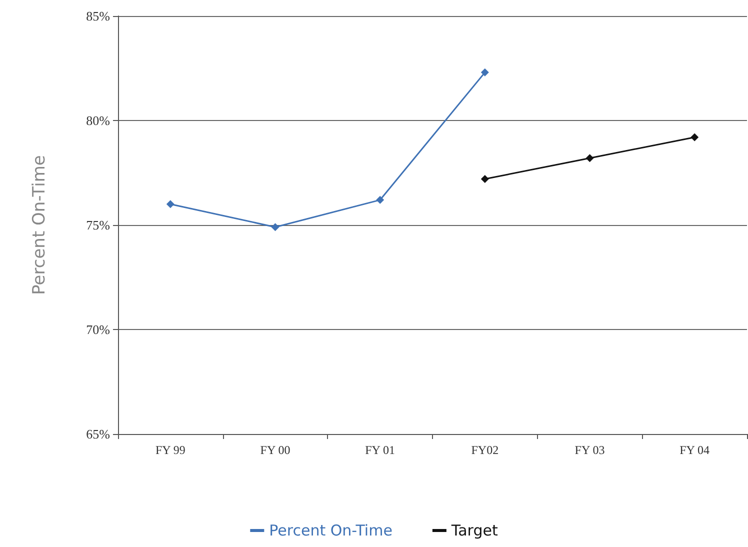 The height and width of the screenshot is (547, 748). Describe the element at coordinates (98, 16) in the screenshot. I see `y-tick-label: 85%` at that location.